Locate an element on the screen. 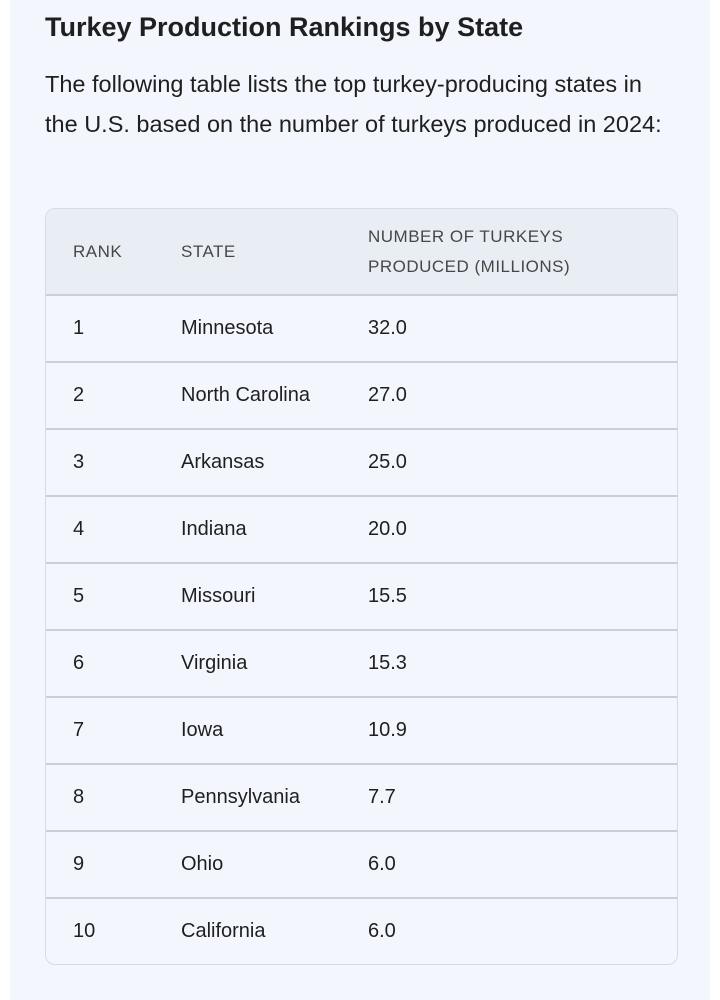  cell-state: Missouri is located at coordinates (274, 596).